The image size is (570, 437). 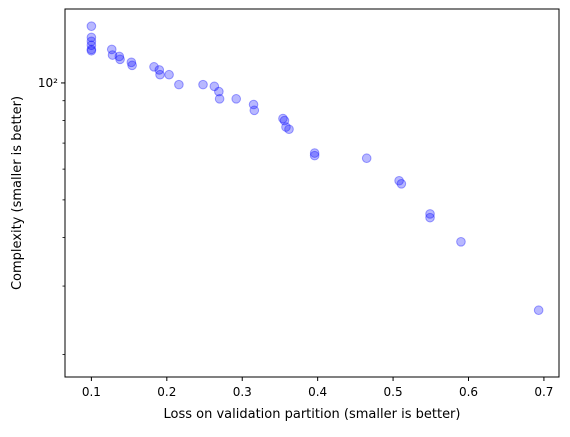 What do you see at coordinates (317, 392) in the screenshot?
I see `x-tick-label: 0.4` at bounding box center [317, 392].